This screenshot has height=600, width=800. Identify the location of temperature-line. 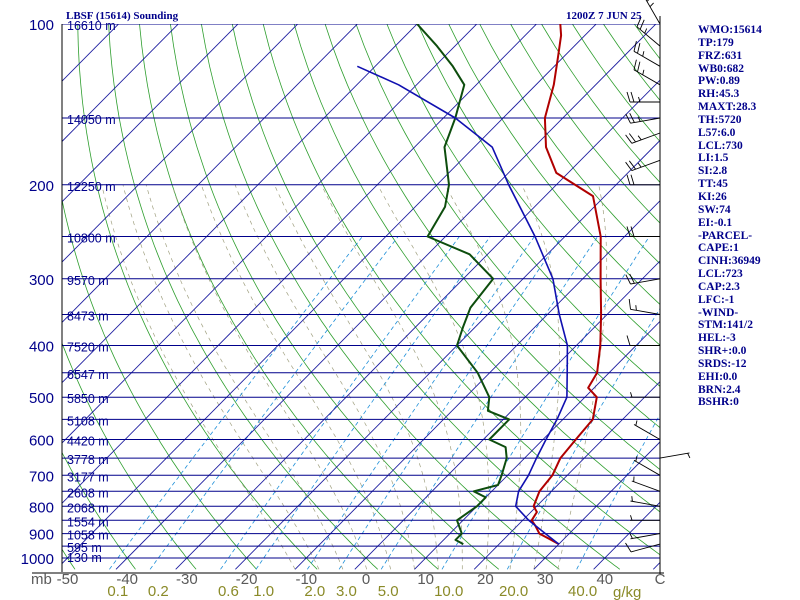
(566, 284).